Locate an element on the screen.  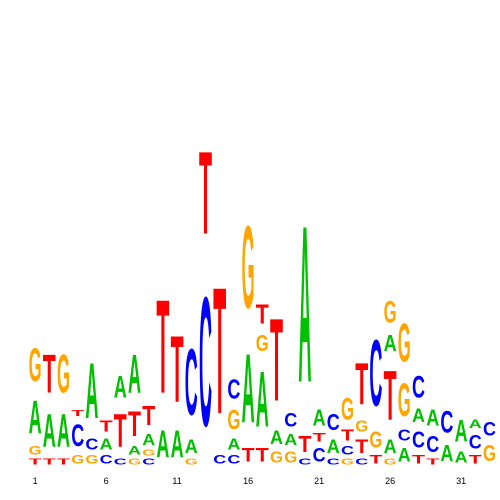
position-label-26: 26 is located at coordinates (390, 481).